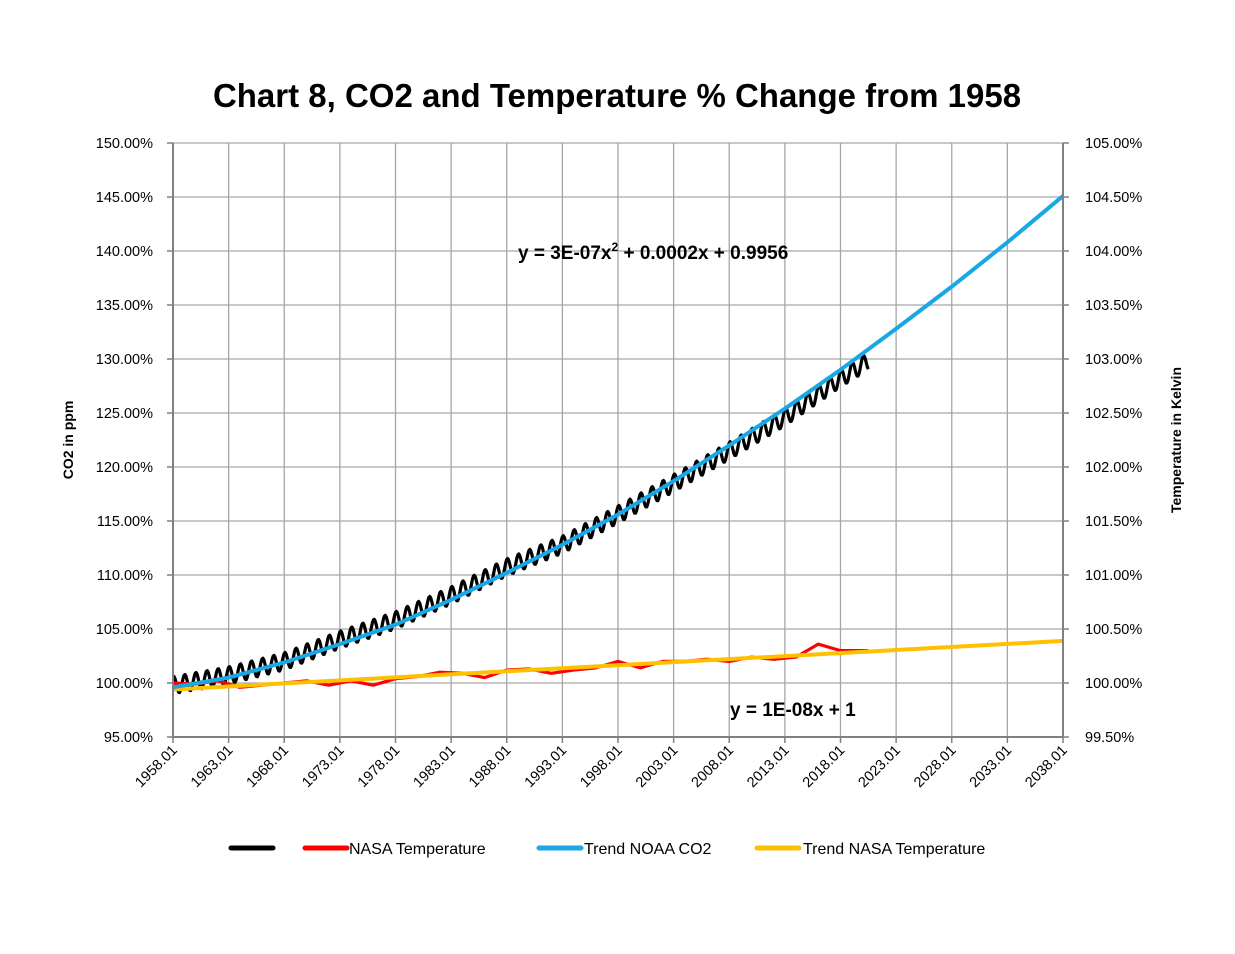  What do you see at coordinates (124, 306) in the screenshot?
I see `y-tick-label-left: 135.00%` at bounding box center [124, 306].